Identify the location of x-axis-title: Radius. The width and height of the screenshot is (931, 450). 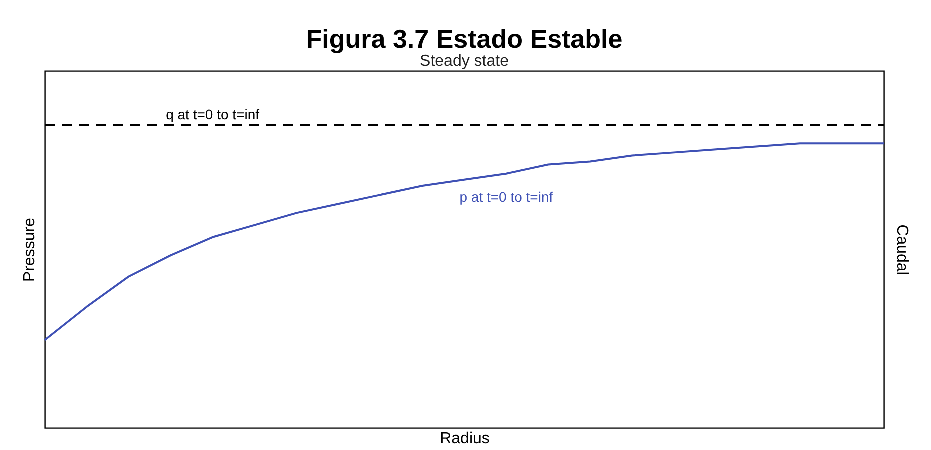
(465, 439).